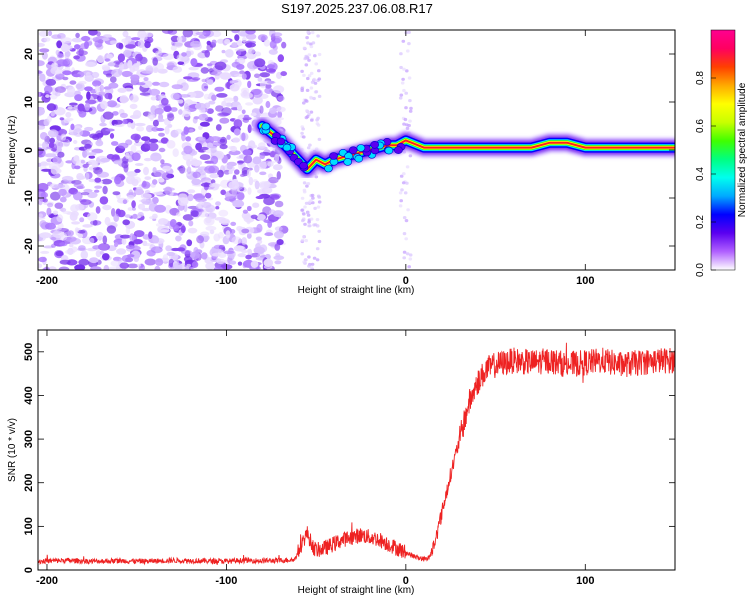  I want to click on snr-xlabel: Height of straight line (km), so click(356, 590).